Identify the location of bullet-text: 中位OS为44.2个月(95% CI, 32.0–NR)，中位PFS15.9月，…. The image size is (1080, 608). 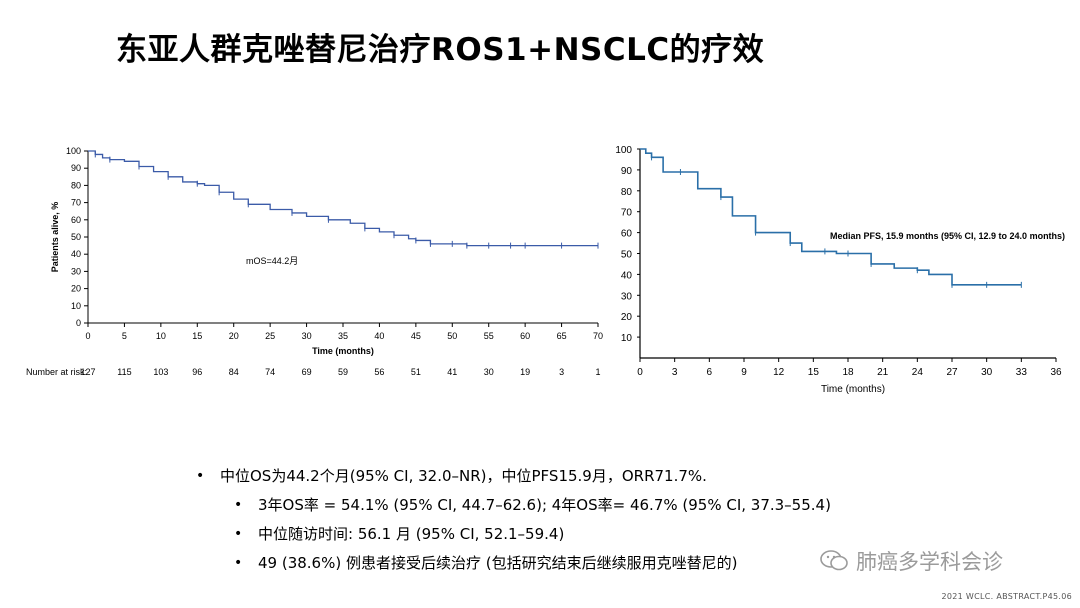
(463, 476).